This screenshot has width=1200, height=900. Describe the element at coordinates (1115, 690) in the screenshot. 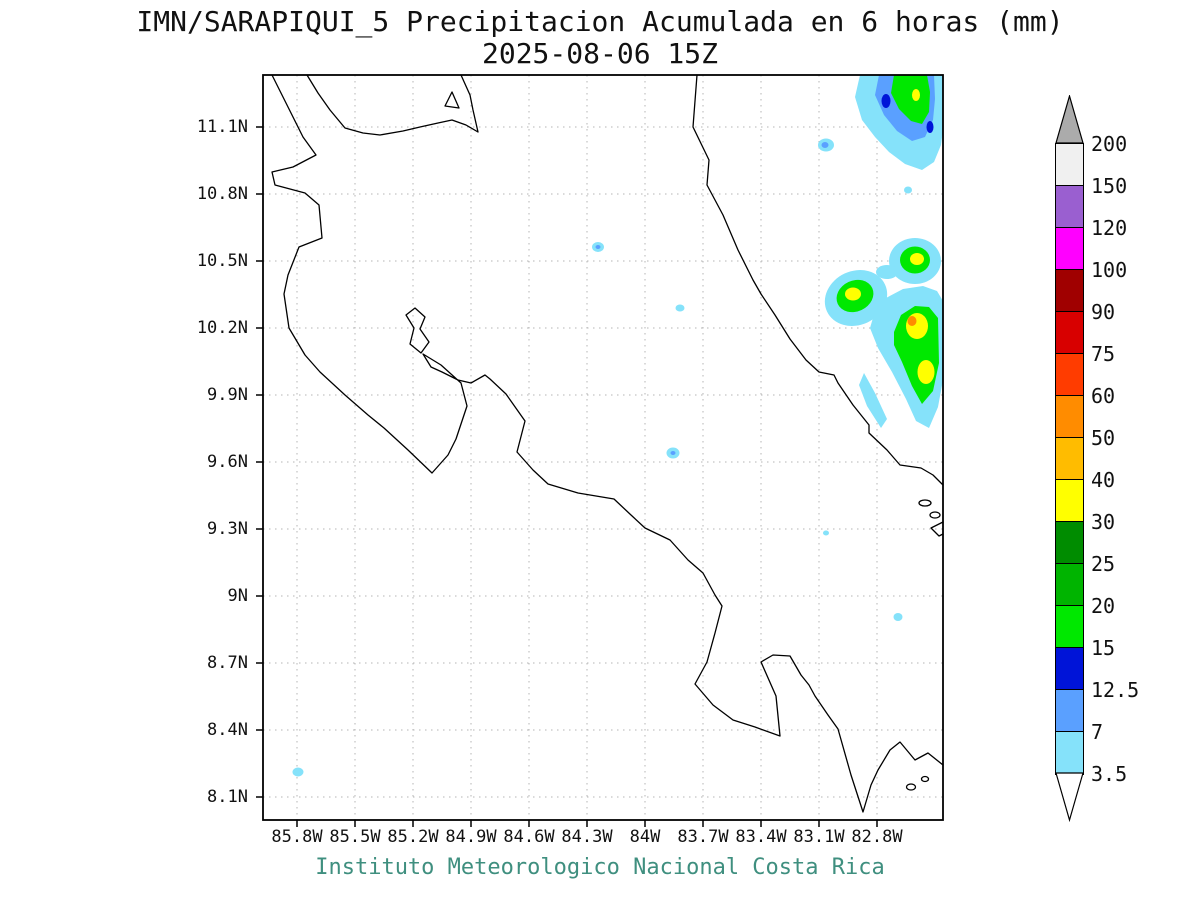

I see `colorbar-tick-label: 12.5` at that location.